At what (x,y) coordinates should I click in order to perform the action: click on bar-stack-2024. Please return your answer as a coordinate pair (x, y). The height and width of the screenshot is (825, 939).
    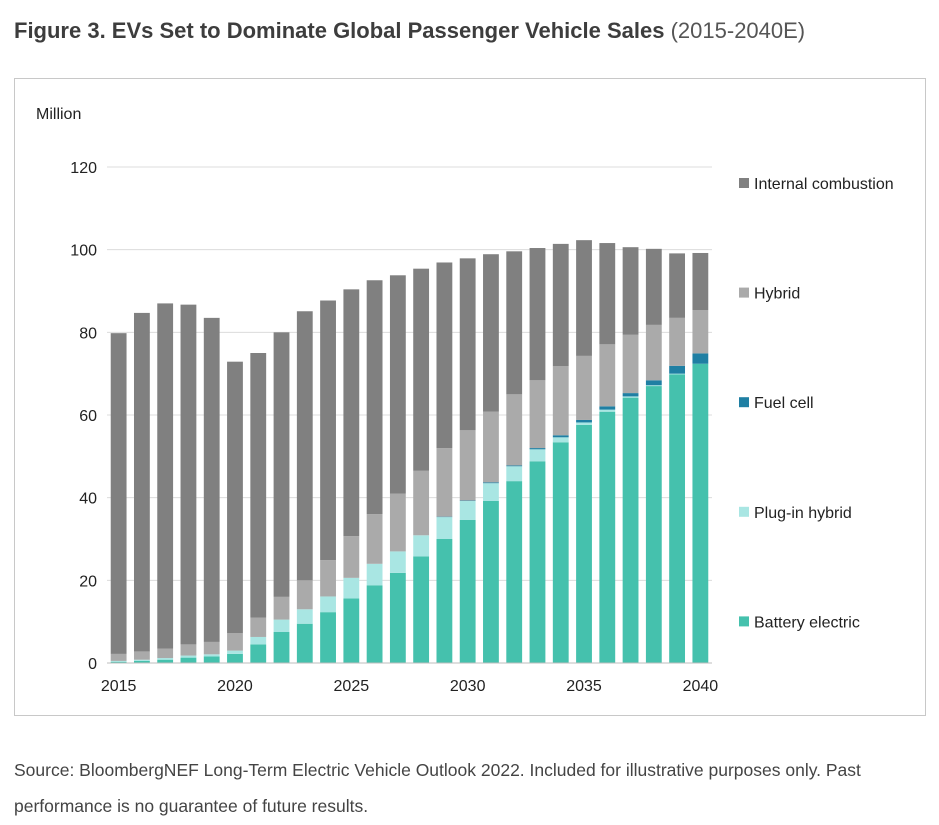
    Looking at the image, I should click on (328, 481).